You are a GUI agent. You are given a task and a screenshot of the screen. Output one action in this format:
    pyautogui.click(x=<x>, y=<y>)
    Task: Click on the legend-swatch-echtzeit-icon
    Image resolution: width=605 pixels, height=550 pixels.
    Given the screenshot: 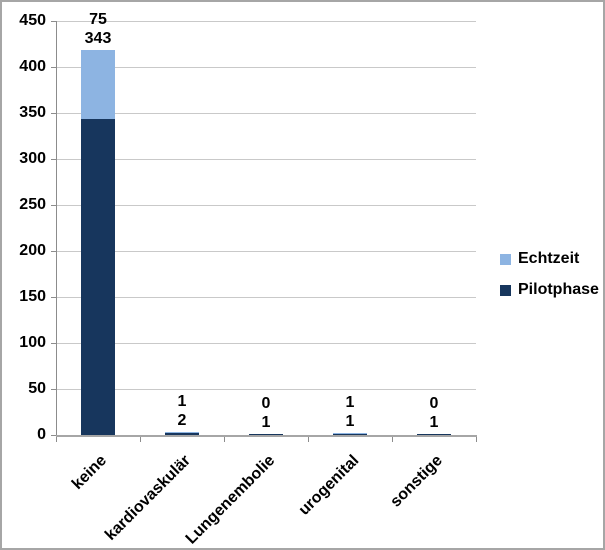 What is the action you would take?
    pyautogui.click(x=505, y=259)
    